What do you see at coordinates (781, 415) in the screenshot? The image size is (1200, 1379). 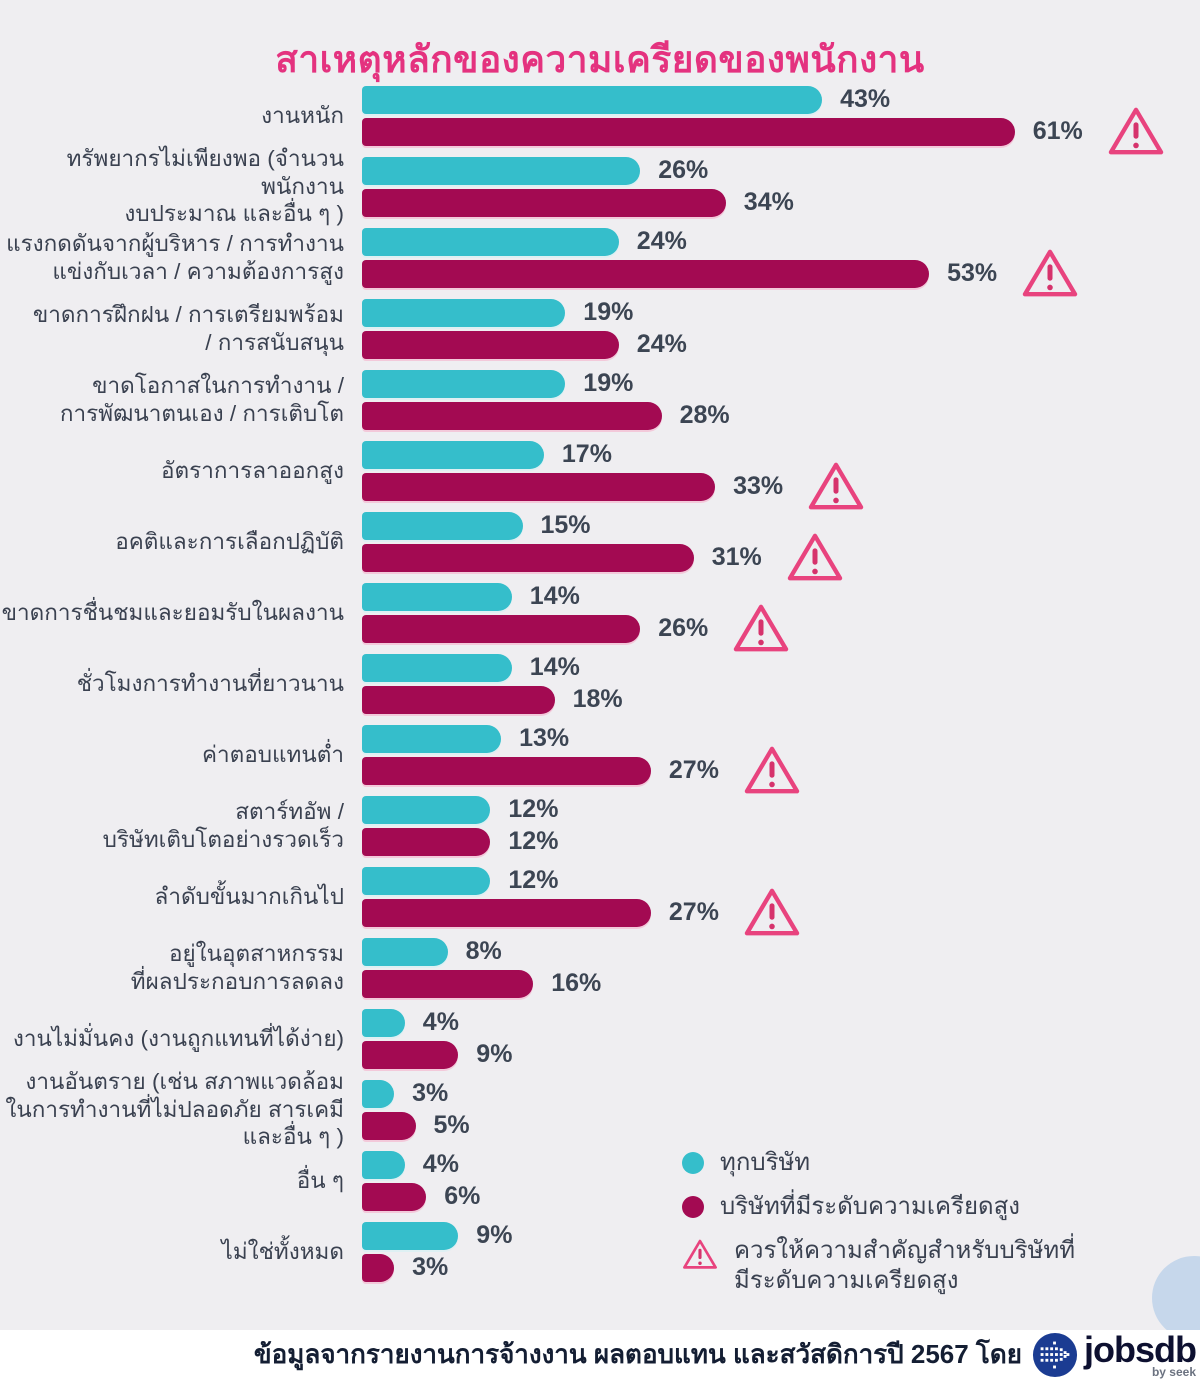 I see `bar-line-high-stress: 28%` at bounding box center [781, 415].